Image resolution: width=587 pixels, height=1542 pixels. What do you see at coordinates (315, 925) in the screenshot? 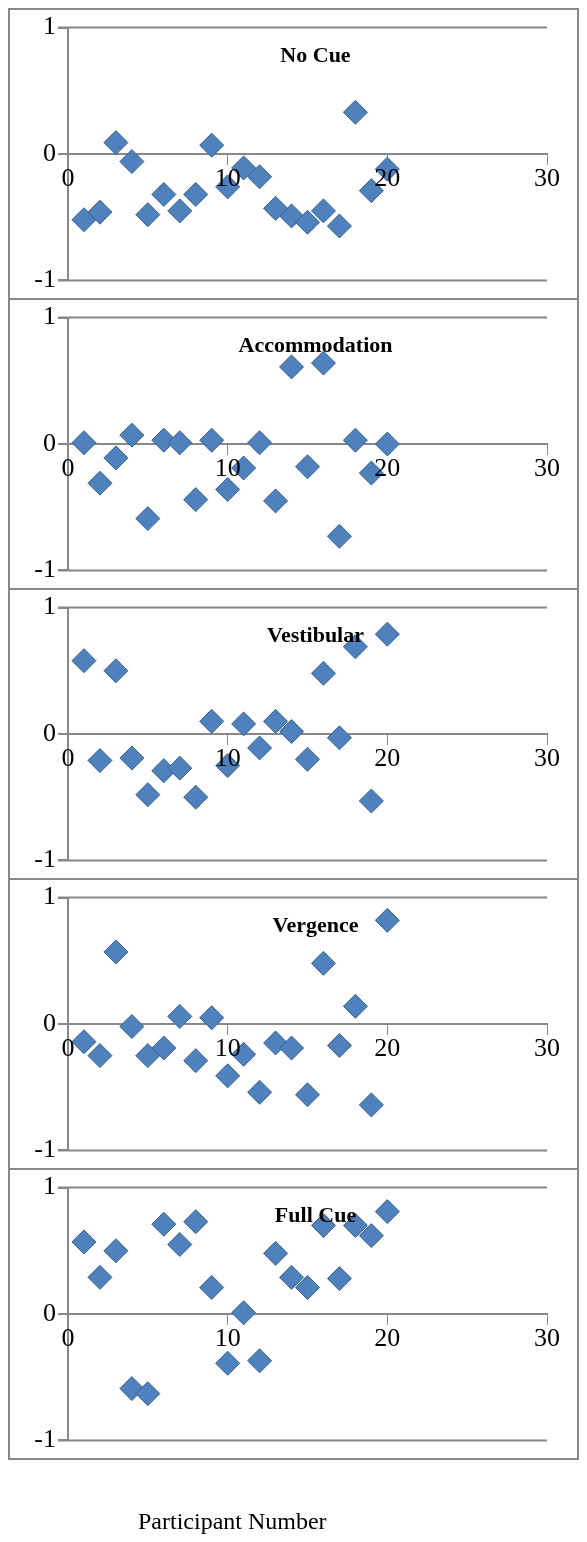
I see `text: Vergence` at bounding box center [315, 925].